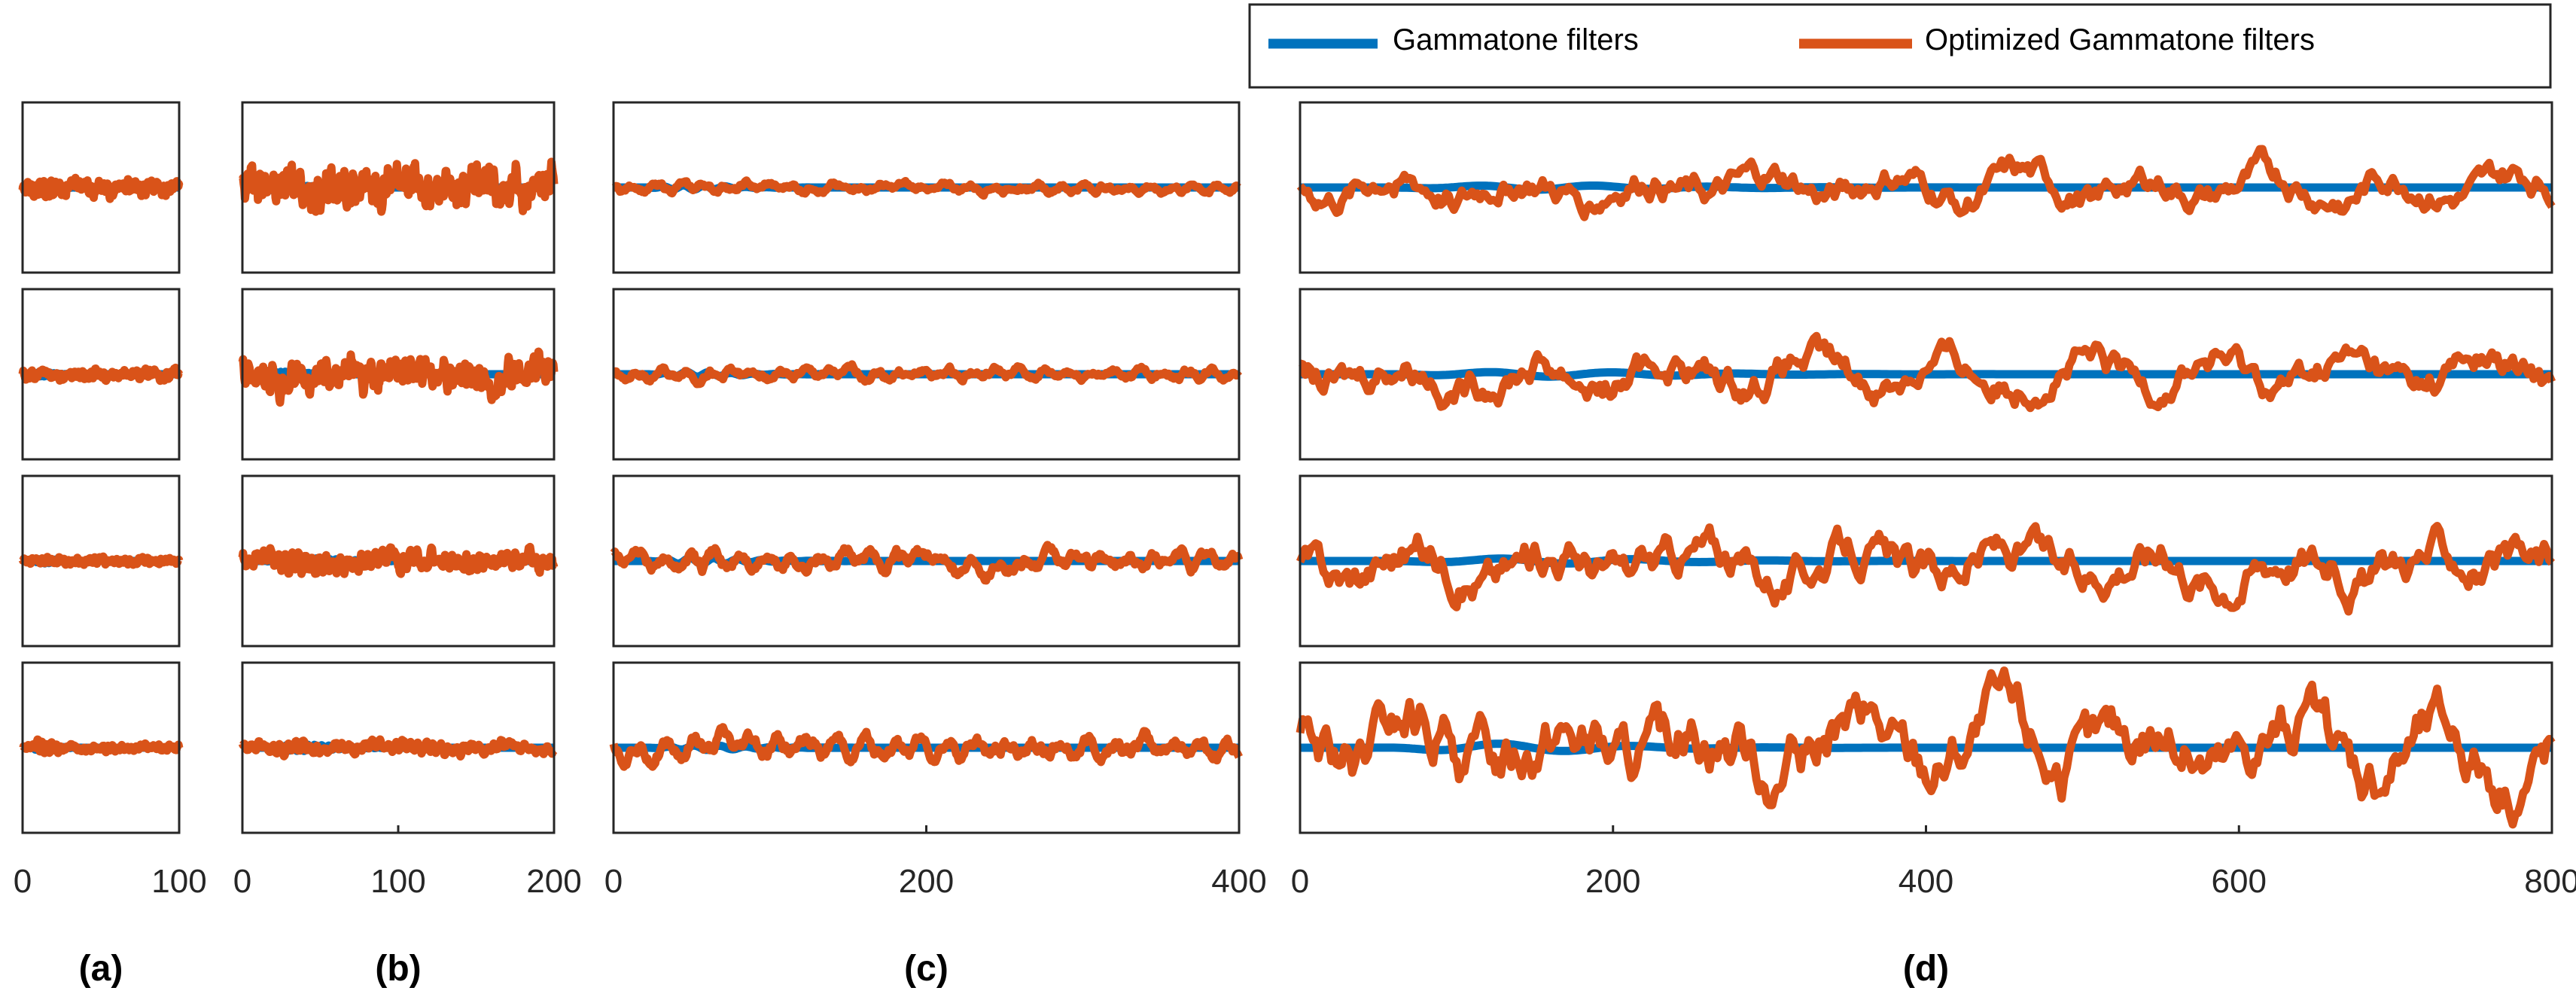 The width and height of the screenshot is (2576, 1003). Describe the element at coordinates (1300, 881) in the screenshot. I see `x-tick-label-4-0: 0` at that location.